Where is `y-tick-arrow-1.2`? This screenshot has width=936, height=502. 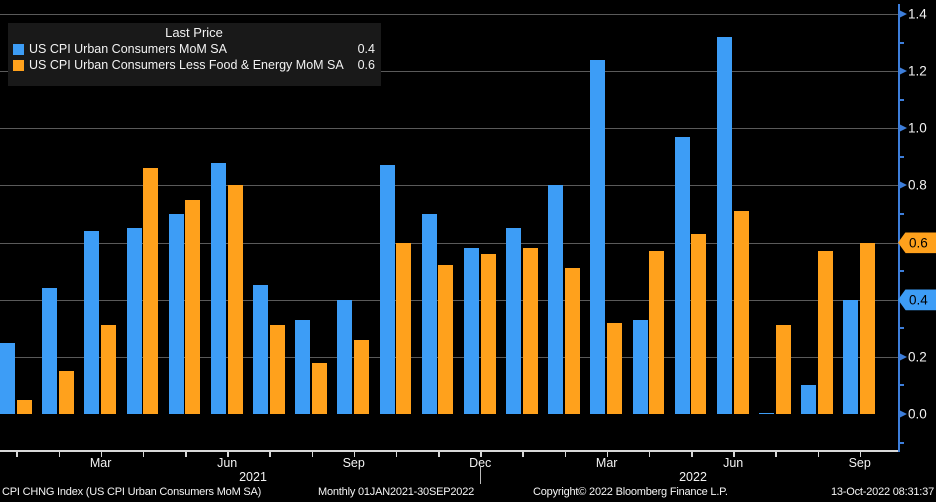
y-tick-arrow-1.2 is located at coordinates (903, 71).